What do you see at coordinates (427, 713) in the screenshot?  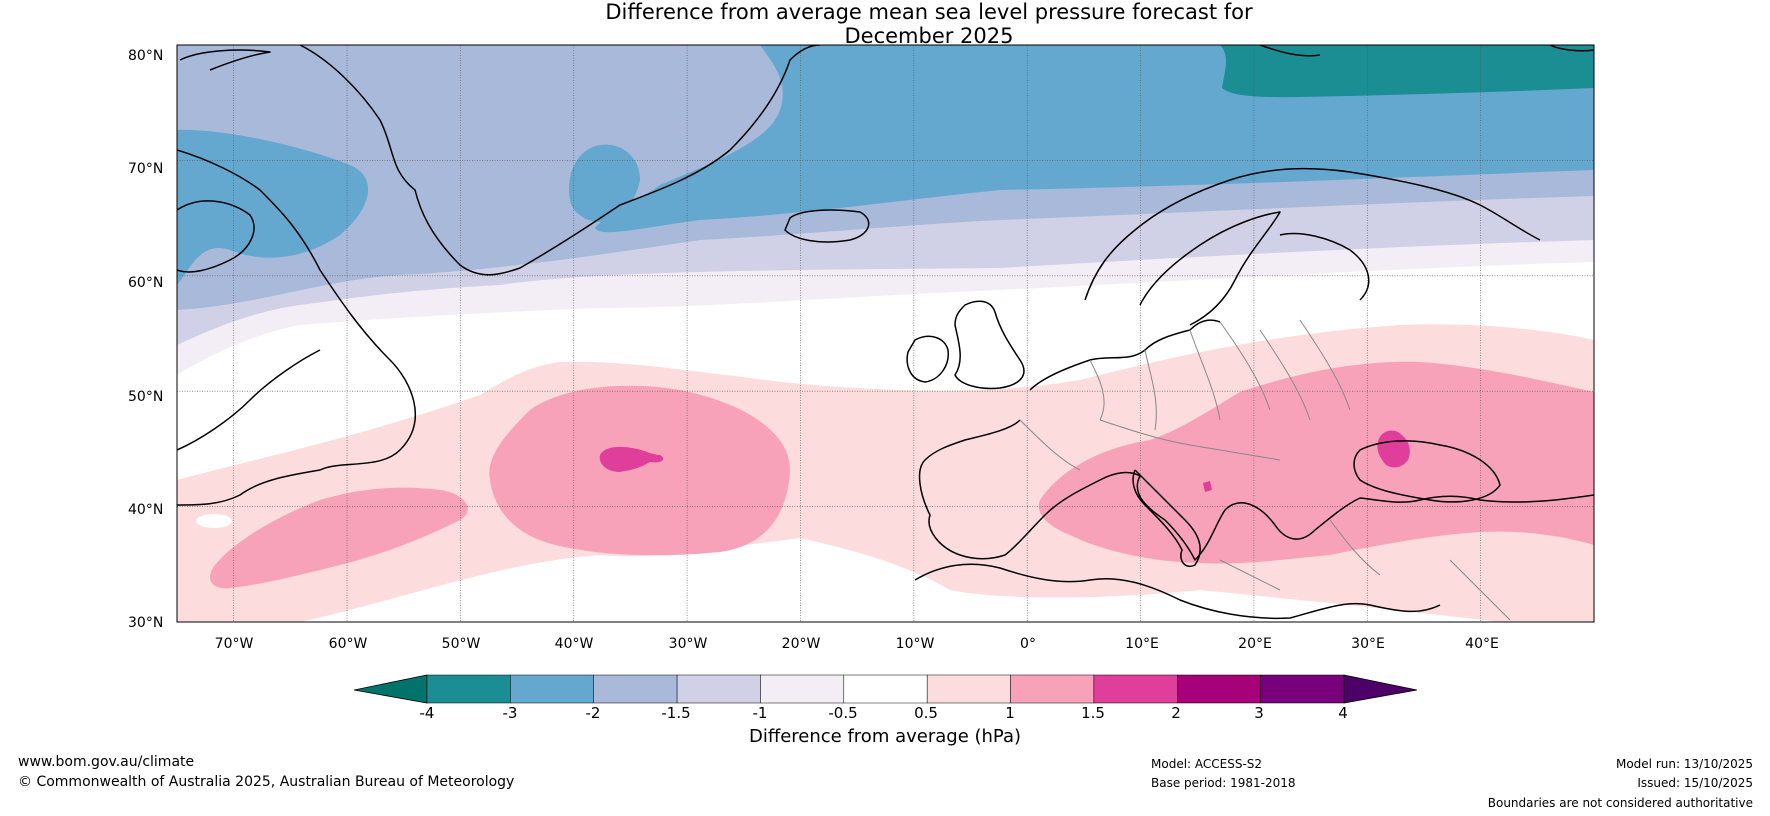 I see `colorbar-tick: -4` at bounding box center [427, 713].